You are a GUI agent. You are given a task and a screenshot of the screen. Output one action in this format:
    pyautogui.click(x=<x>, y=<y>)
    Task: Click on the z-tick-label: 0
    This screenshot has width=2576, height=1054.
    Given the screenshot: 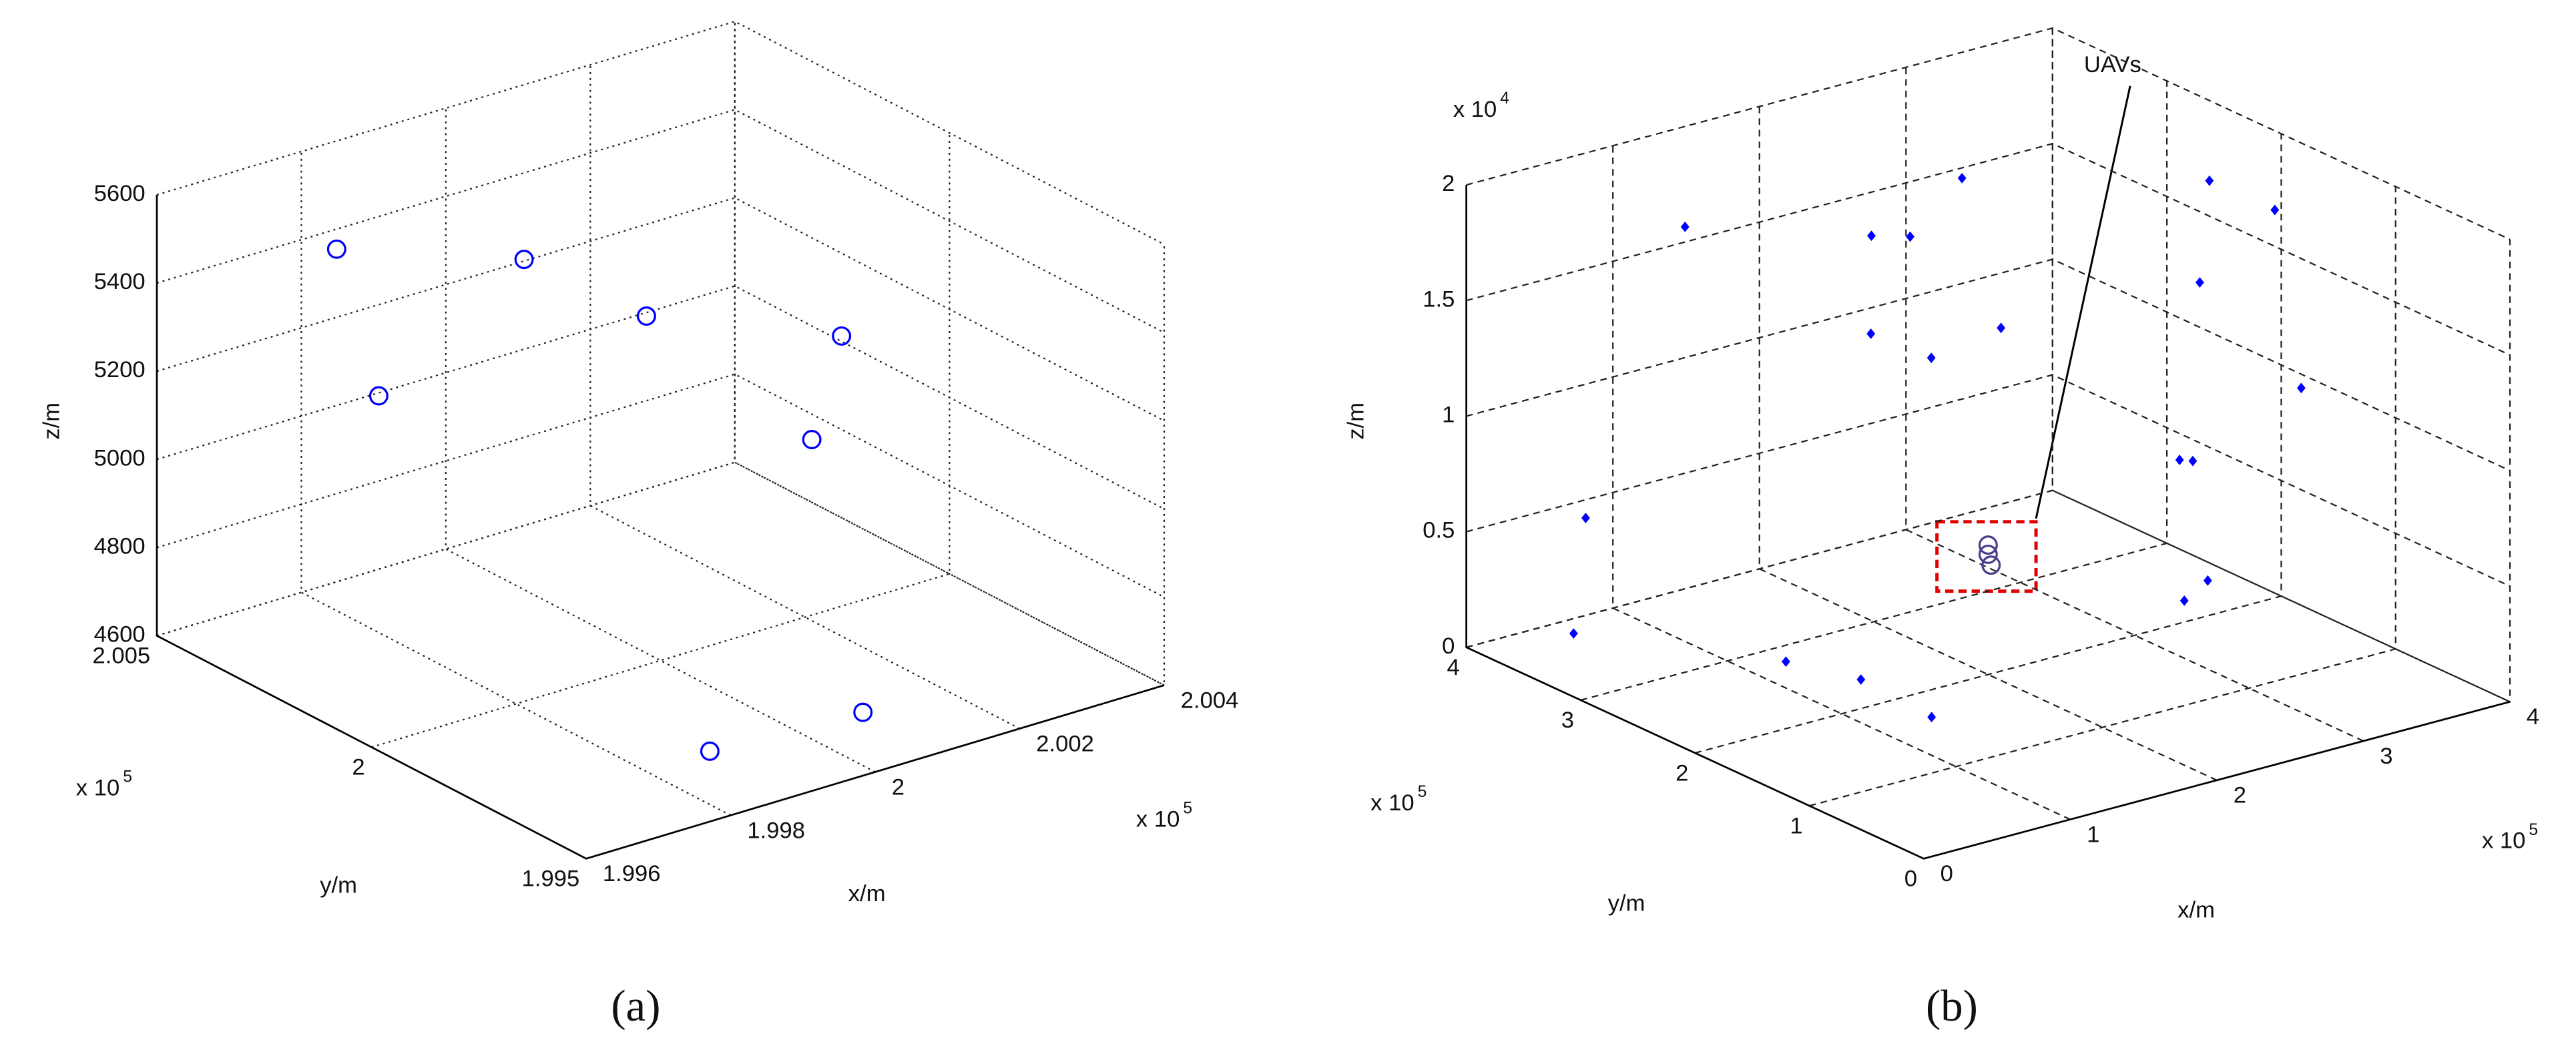 What is the action you would take?
    pyautogui.click(x=1448, y=646)
    